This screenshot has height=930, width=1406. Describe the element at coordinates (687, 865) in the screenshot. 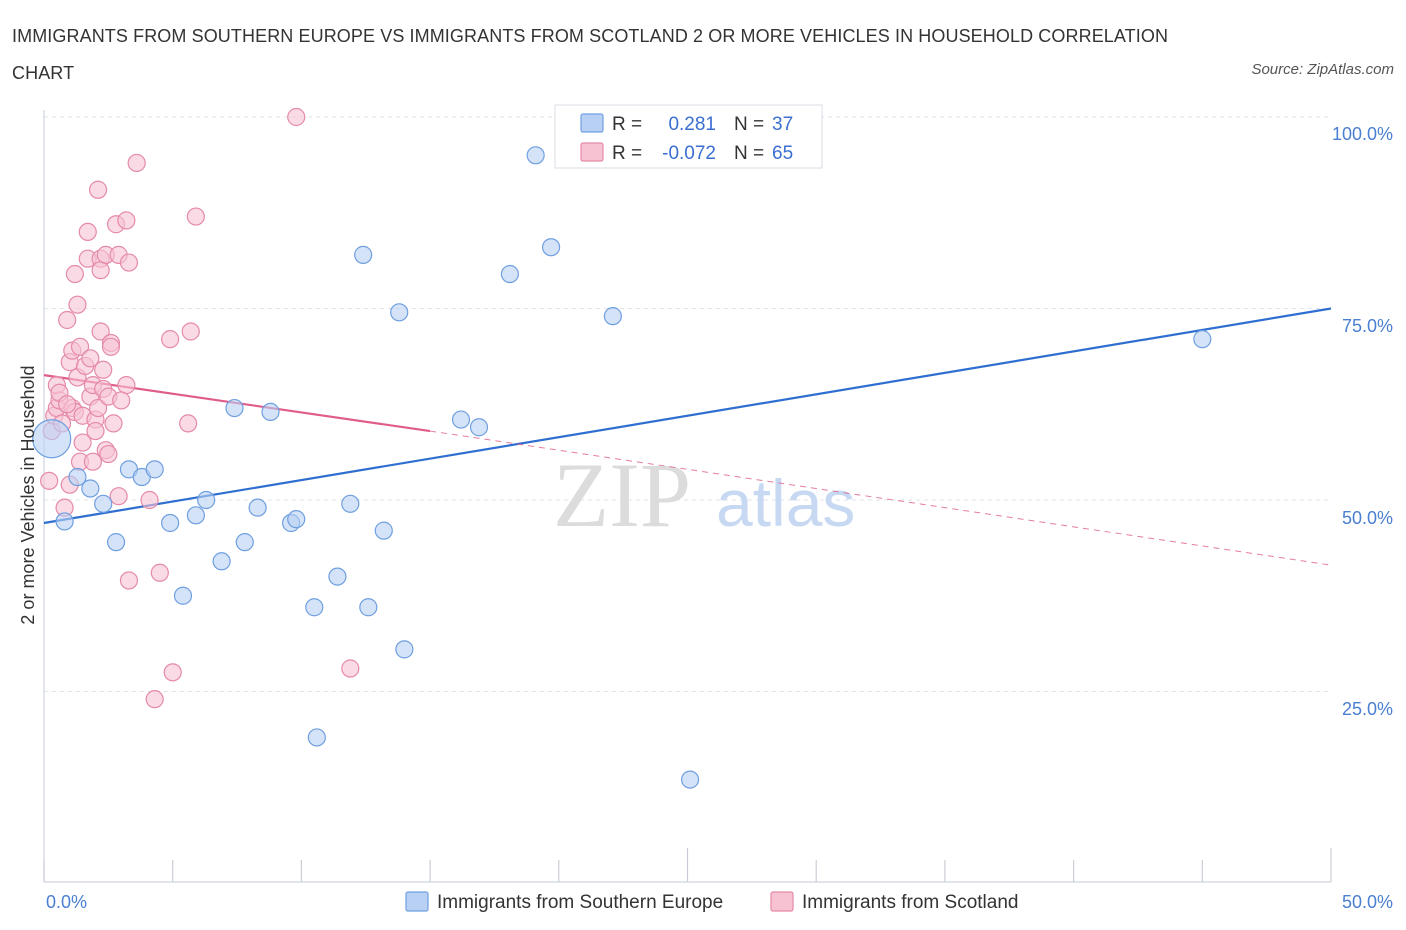

I see `x-ticks` at that location.